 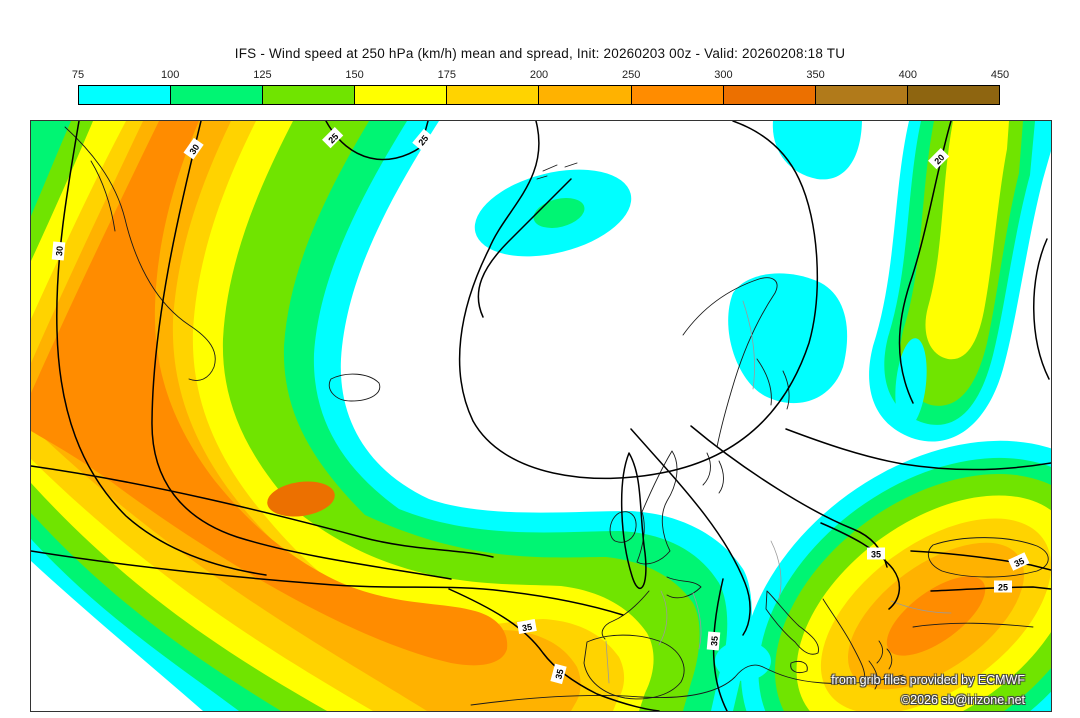 I want to click on jet-fill-c300-spot, so click(x=301, y=499).